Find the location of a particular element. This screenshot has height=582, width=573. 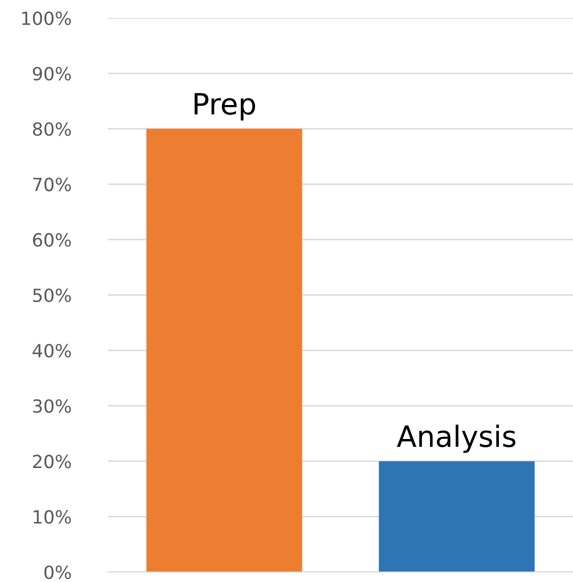

x-tick-label: Analysis is located at coordinates (456, 438).